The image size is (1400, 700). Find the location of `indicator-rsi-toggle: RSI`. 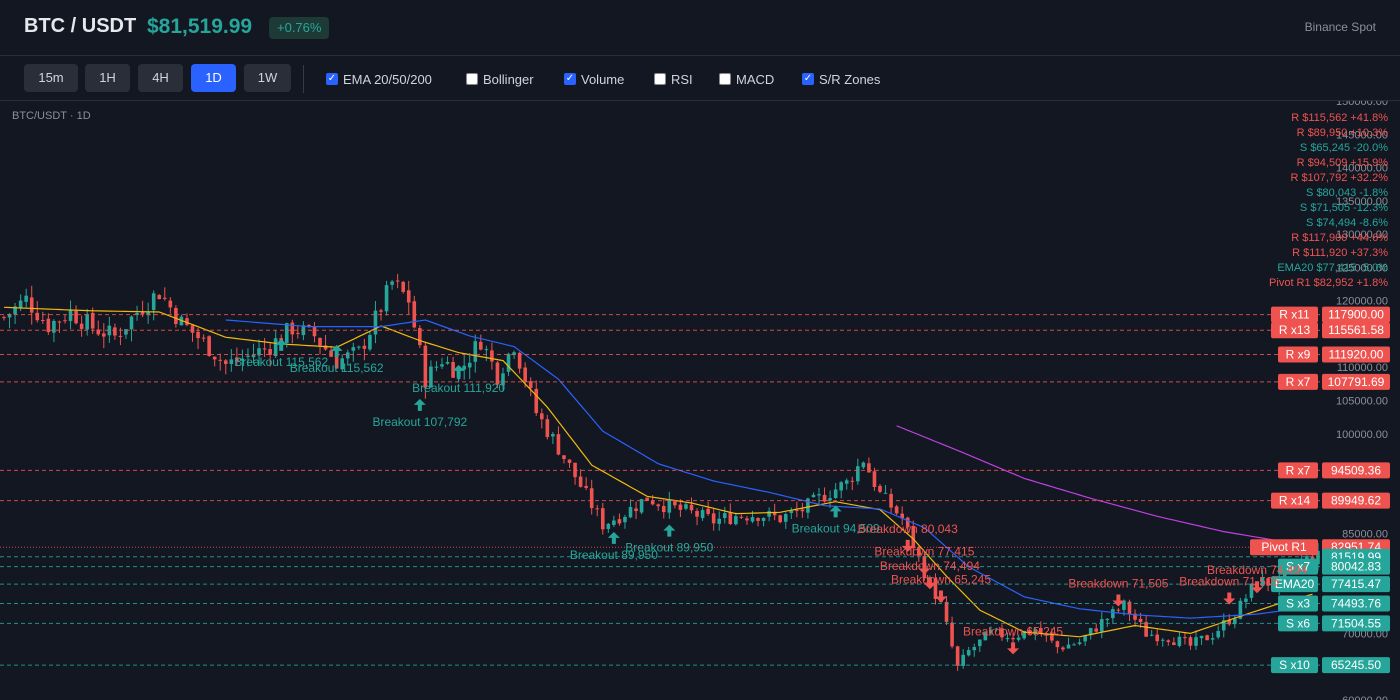

indicator-rsi-toggle: RSI is located at coordinates (673, 79).